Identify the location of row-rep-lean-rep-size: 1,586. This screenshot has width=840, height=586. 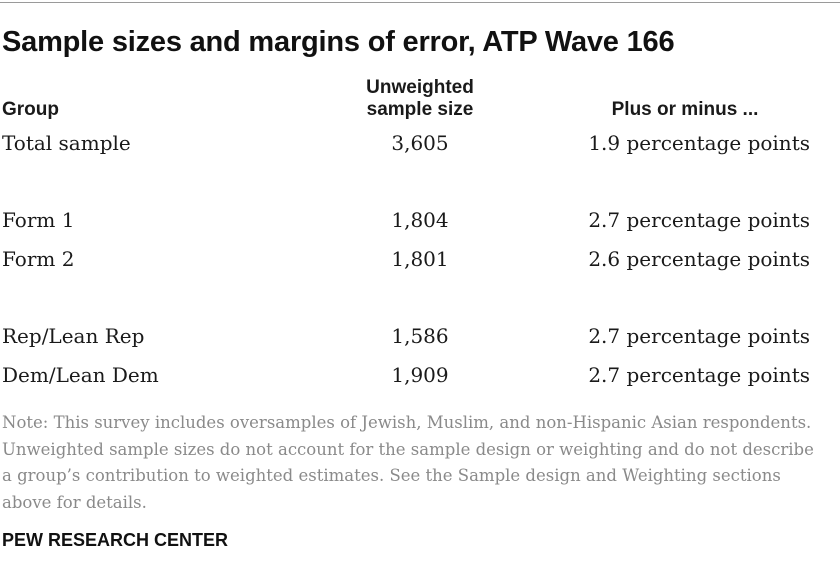
(420, 336).